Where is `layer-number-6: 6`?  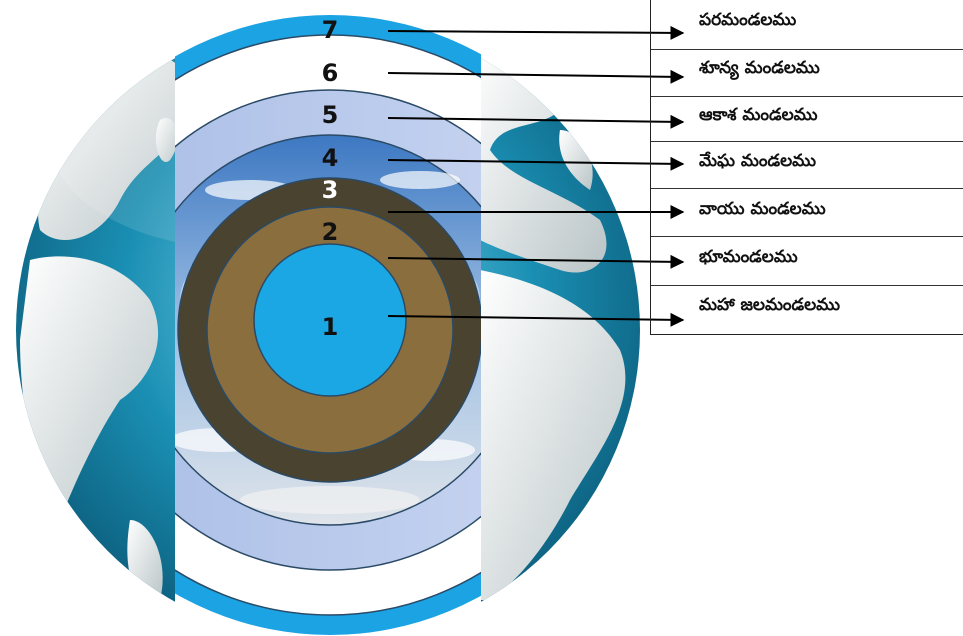 layer-number-6: 6 is located at coordinates (330, 73).